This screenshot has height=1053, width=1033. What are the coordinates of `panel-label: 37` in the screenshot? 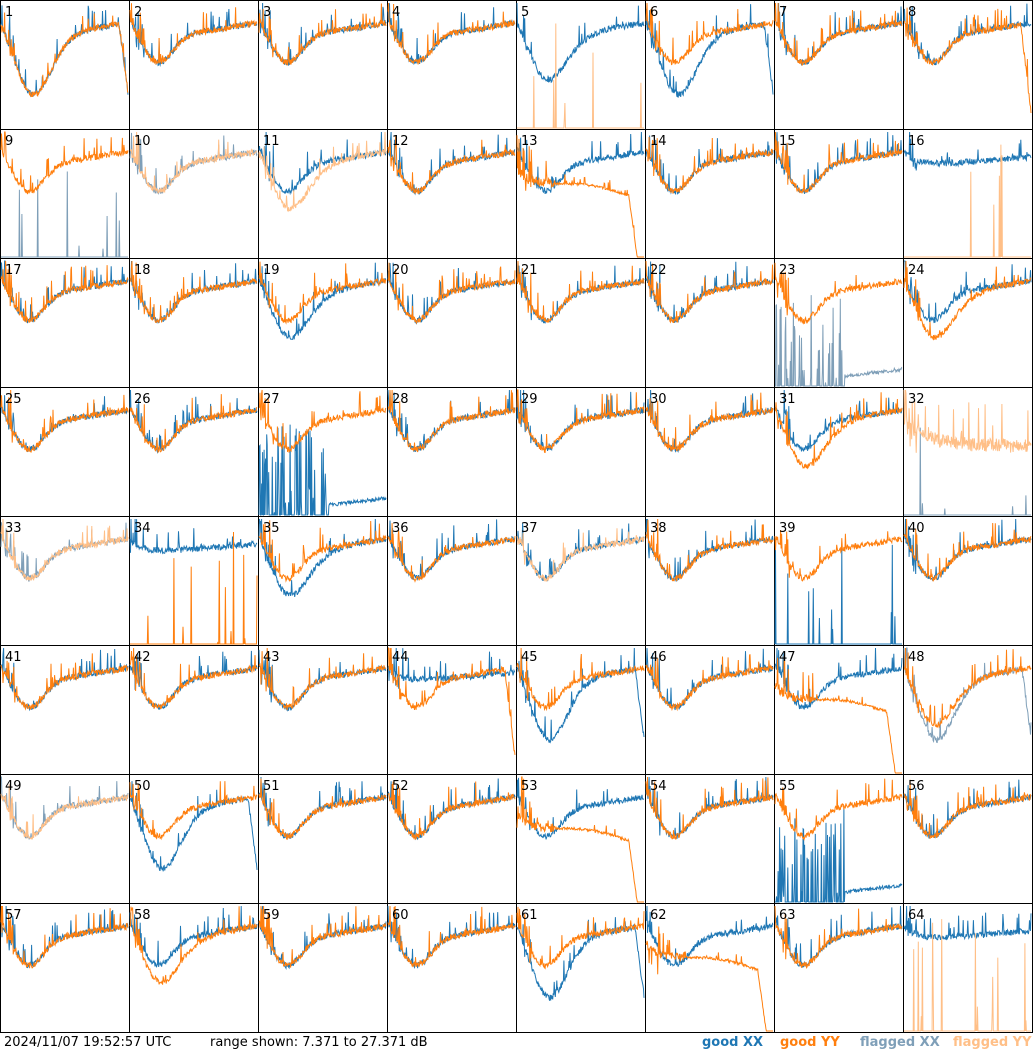 It's located at (529, 528).